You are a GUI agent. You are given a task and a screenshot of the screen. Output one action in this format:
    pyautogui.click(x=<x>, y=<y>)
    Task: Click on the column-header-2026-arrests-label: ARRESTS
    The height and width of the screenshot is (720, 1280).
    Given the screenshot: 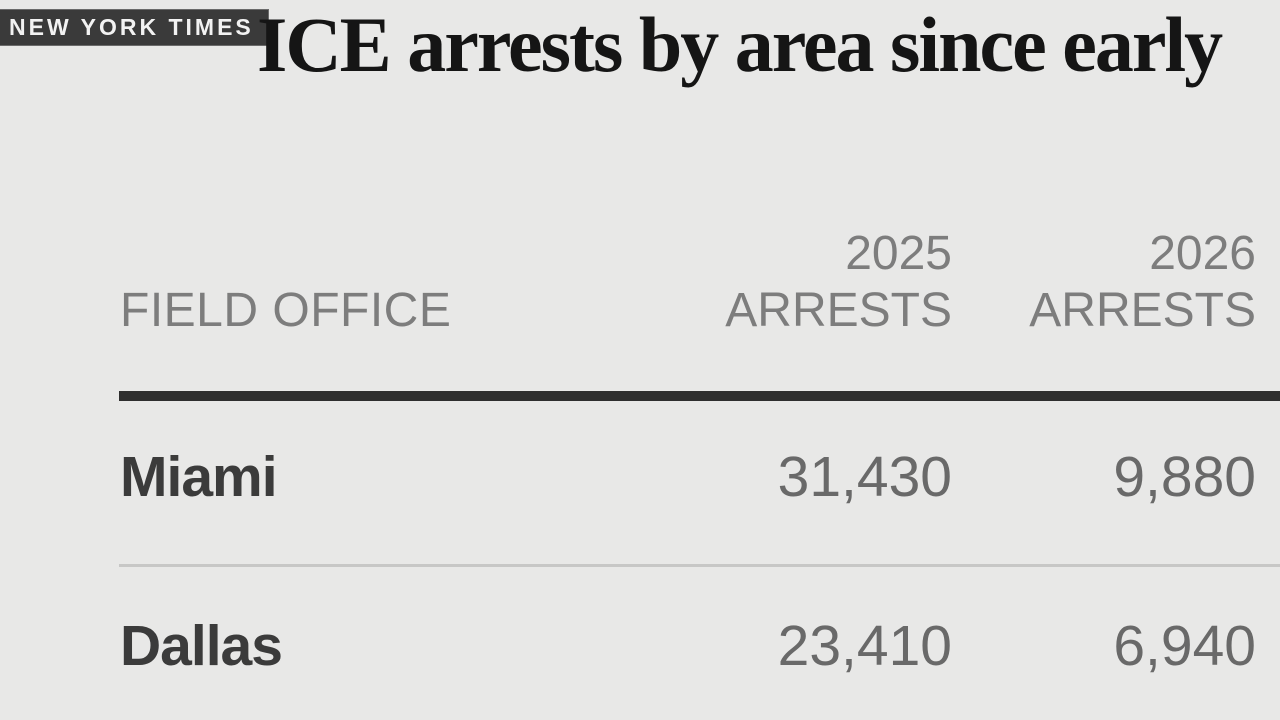 What is the action you would take?
    pyautogui.click(x=1142, y=310)
    